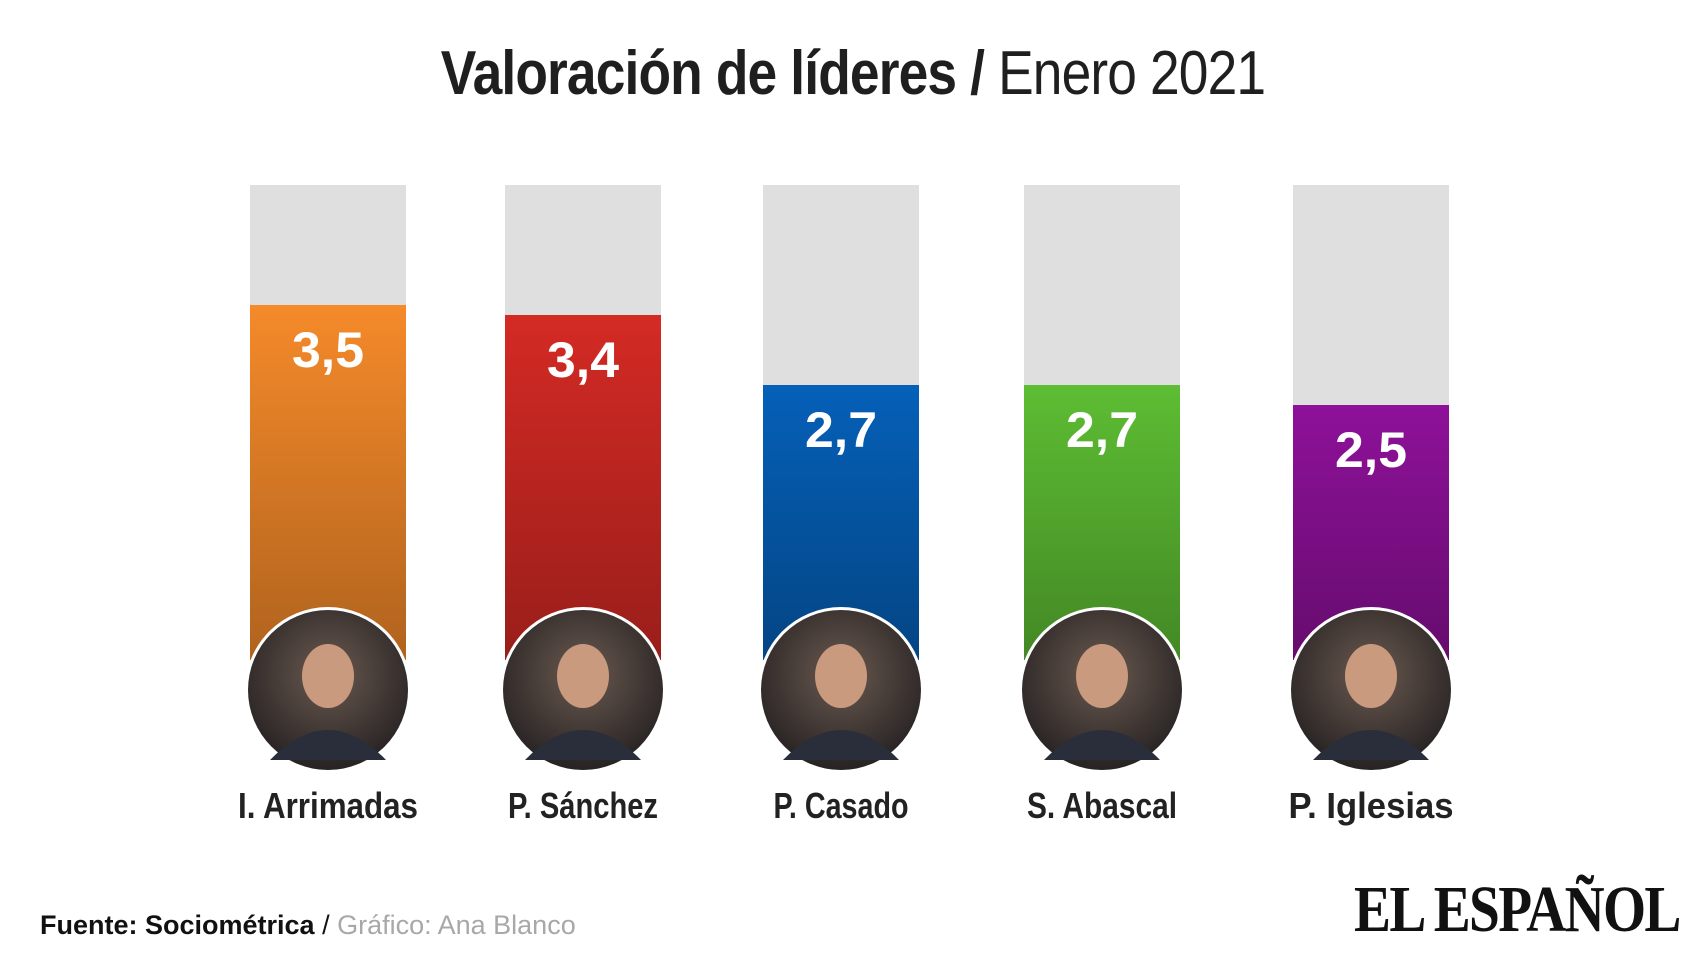 The image size is (1706, 960). What do you see at coordinates (583, 360) in the screenshot?
I see `bar-value-label: 3,4` at bounding box center [583, 360].